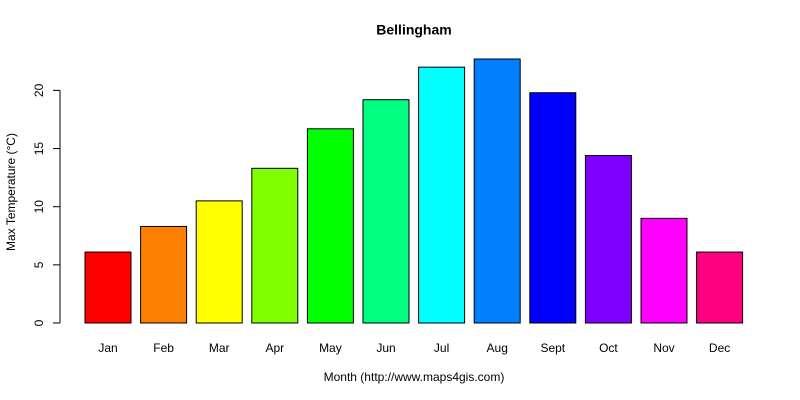 Image resolution: width=800 pixels, height=400 pixels. I want to click on y-tick-label: 0, so click(39, 322).